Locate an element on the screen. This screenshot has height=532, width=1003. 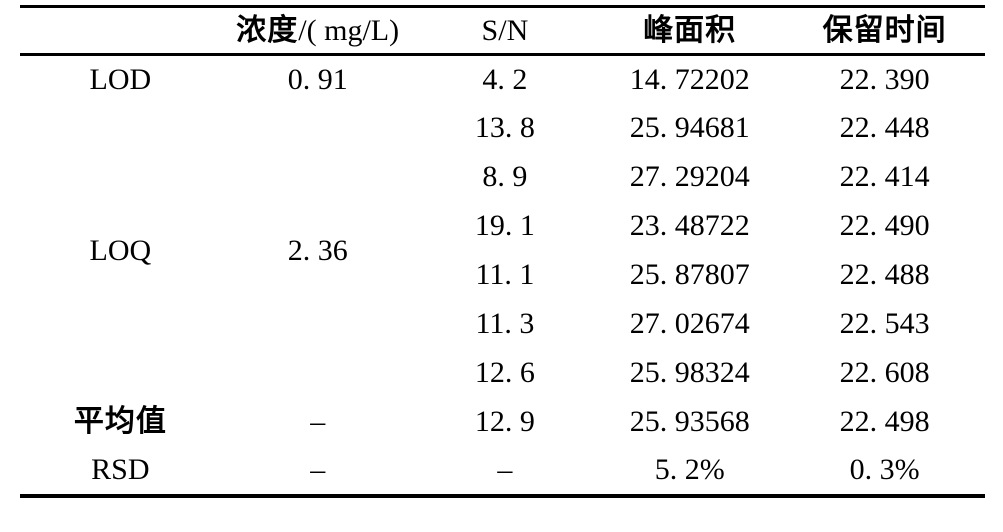
cell-mean-concentration: – is located at coordinates (318, 421).